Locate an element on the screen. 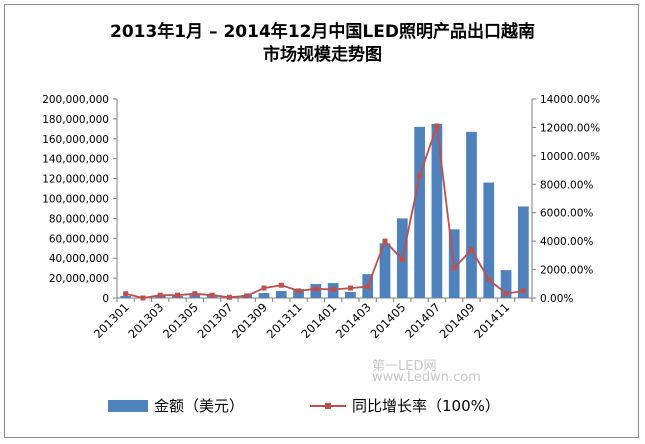  x-tick-label: 201405 is located at coordinates (387, 320).